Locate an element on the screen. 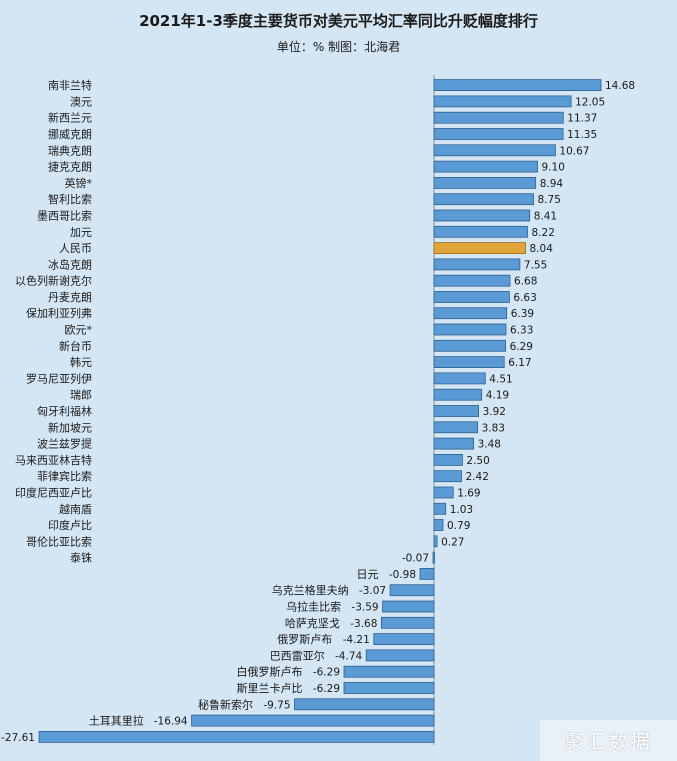  value-label-2: 11.37 is located at coordinates (582, 119).